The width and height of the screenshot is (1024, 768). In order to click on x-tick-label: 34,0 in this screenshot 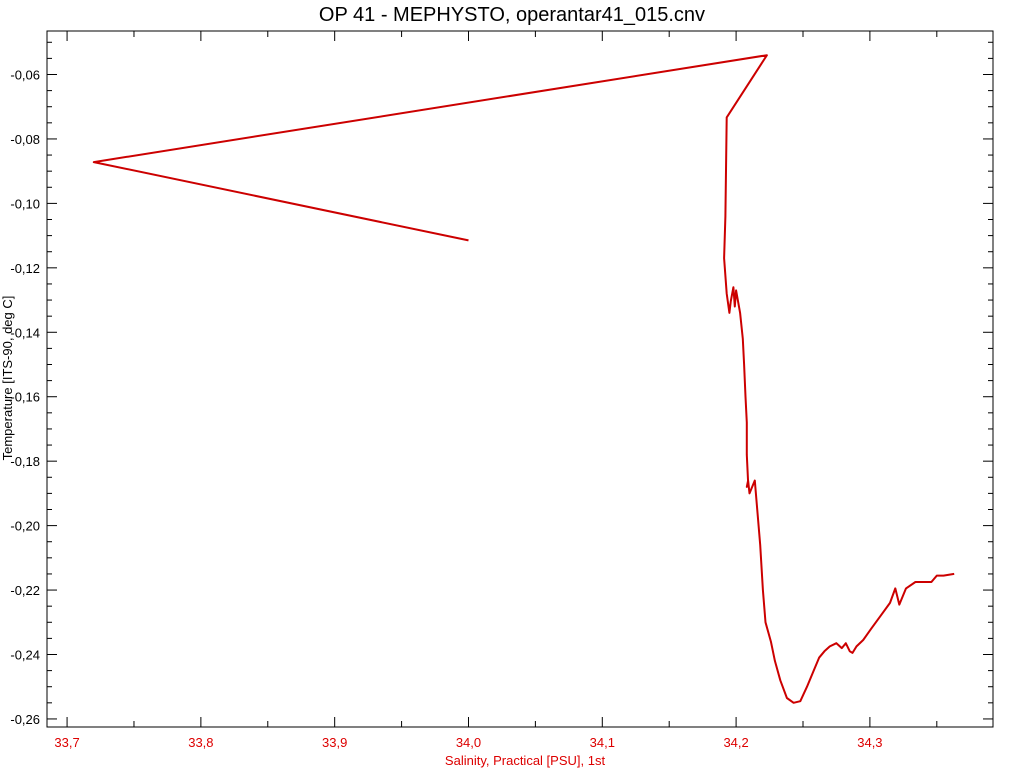, I will do `click(468, 742)`.